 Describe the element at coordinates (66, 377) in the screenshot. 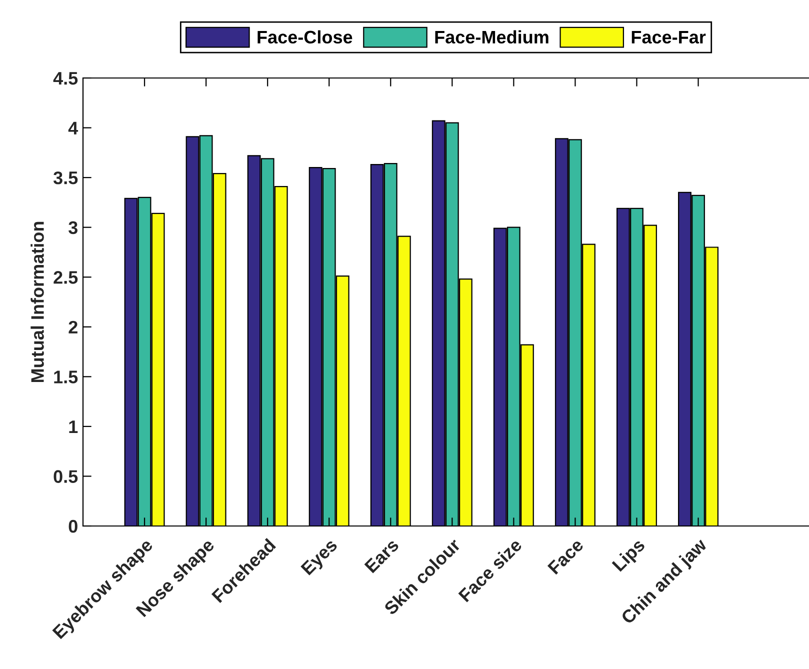

I see `y-tick-label: 1.5` at that location.